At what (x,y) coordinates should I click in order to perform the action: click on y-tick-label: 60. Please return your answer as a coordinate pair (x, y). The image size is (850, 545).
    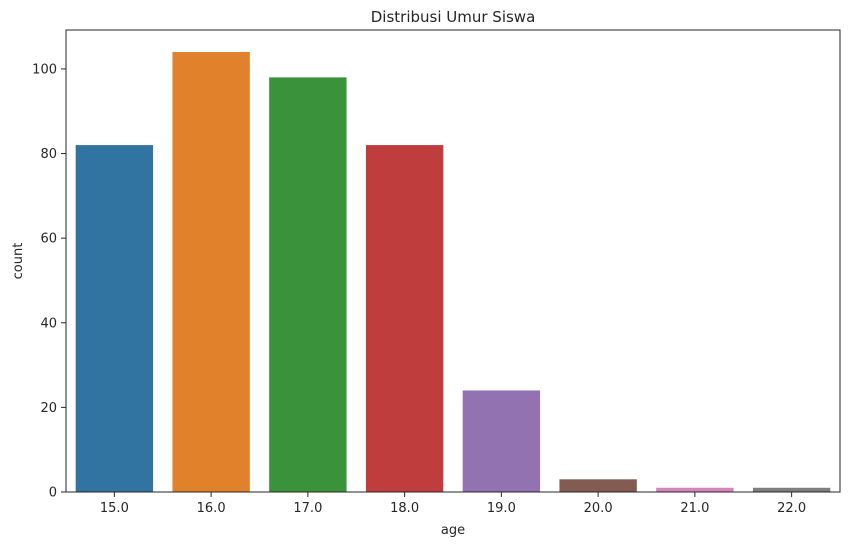
    Looking at the image, I should click on (48, 239).